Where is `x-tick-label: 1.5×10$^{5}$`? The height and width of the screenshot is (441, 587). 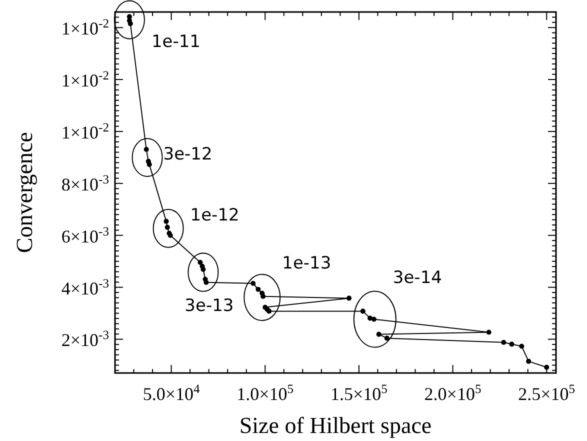
x-tick-label: 1.5×10$^{5}$ is located at coordinates (359, 393).